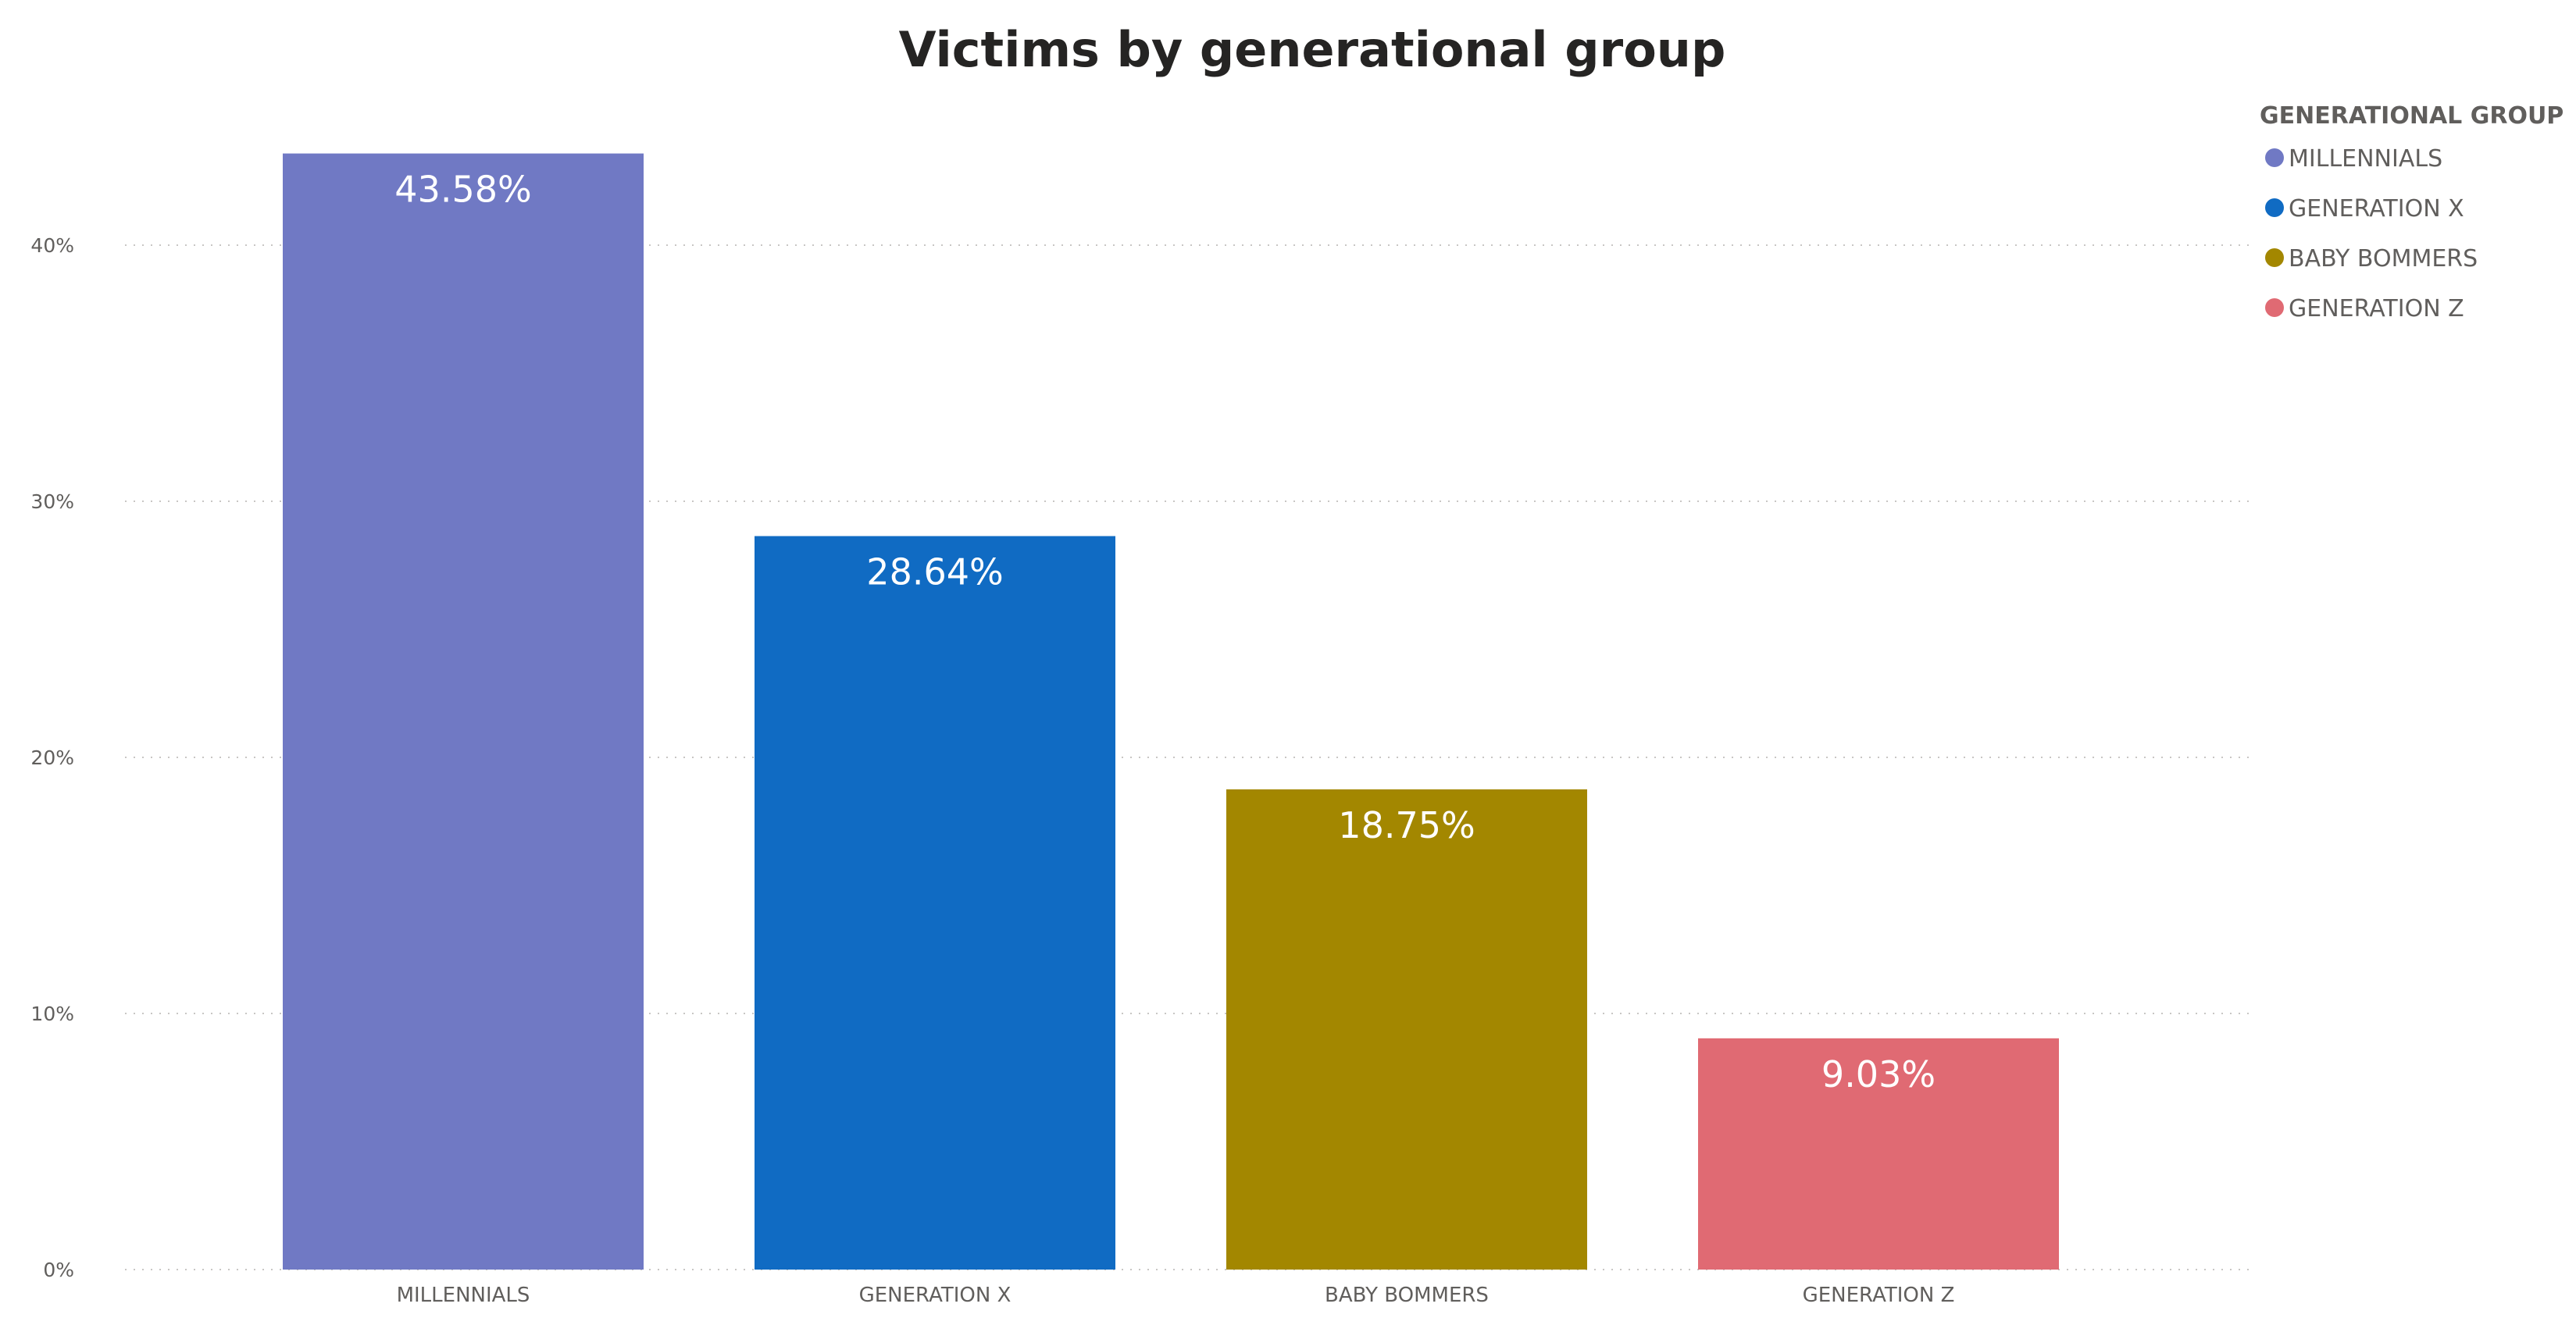 Image resolution: width=2576 pixels, height=1325 pixels. Describe the element at coordinates (52, 501) in the screenshot. I see `y-tick-label: 30%` at that location.